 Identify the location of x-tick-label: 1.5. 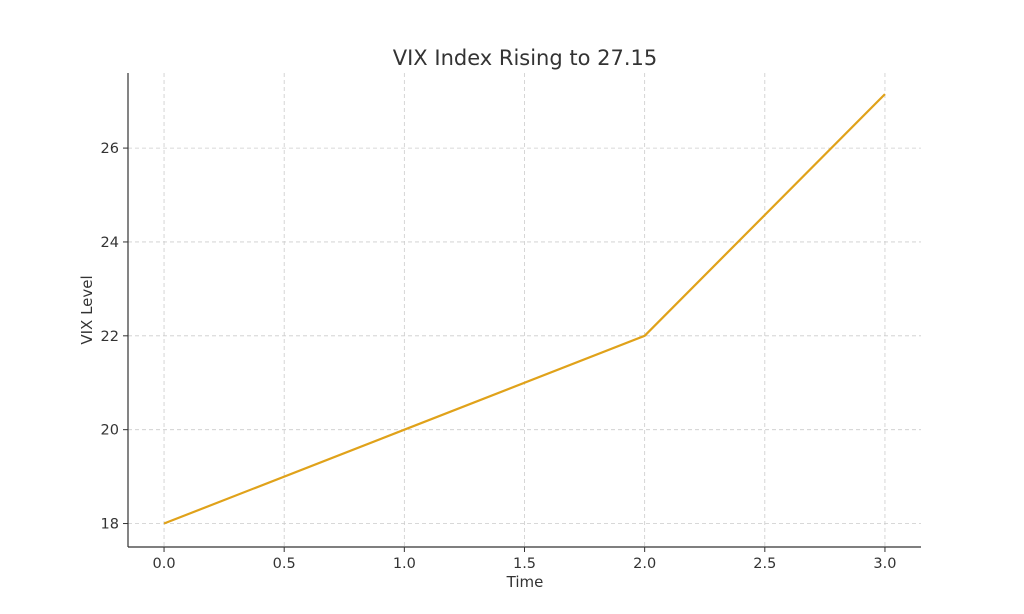
(524, 564).